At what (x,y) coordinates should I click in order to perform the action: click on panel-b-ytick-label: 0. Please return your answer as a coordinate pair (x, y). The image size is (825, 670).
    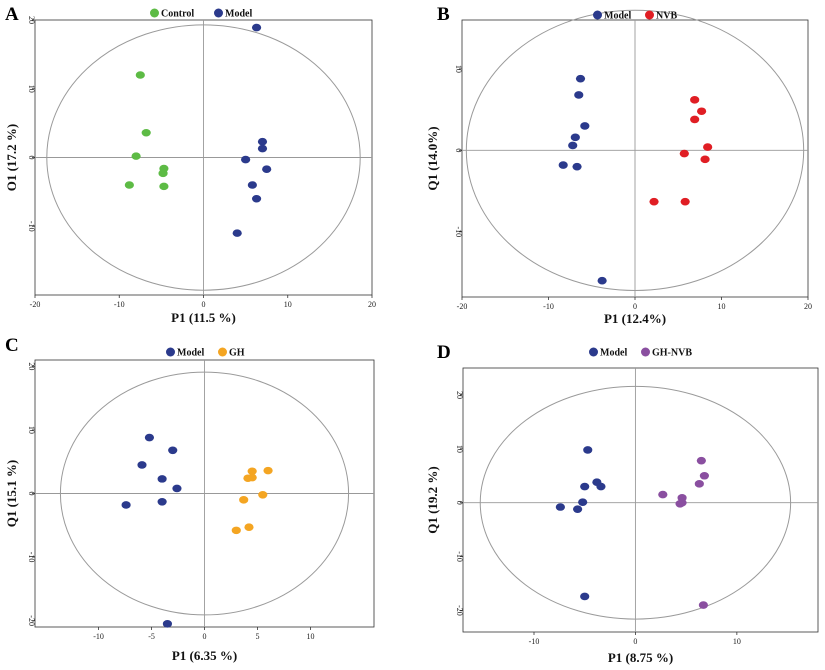
    Looking at the image, I should click on (458, 150).